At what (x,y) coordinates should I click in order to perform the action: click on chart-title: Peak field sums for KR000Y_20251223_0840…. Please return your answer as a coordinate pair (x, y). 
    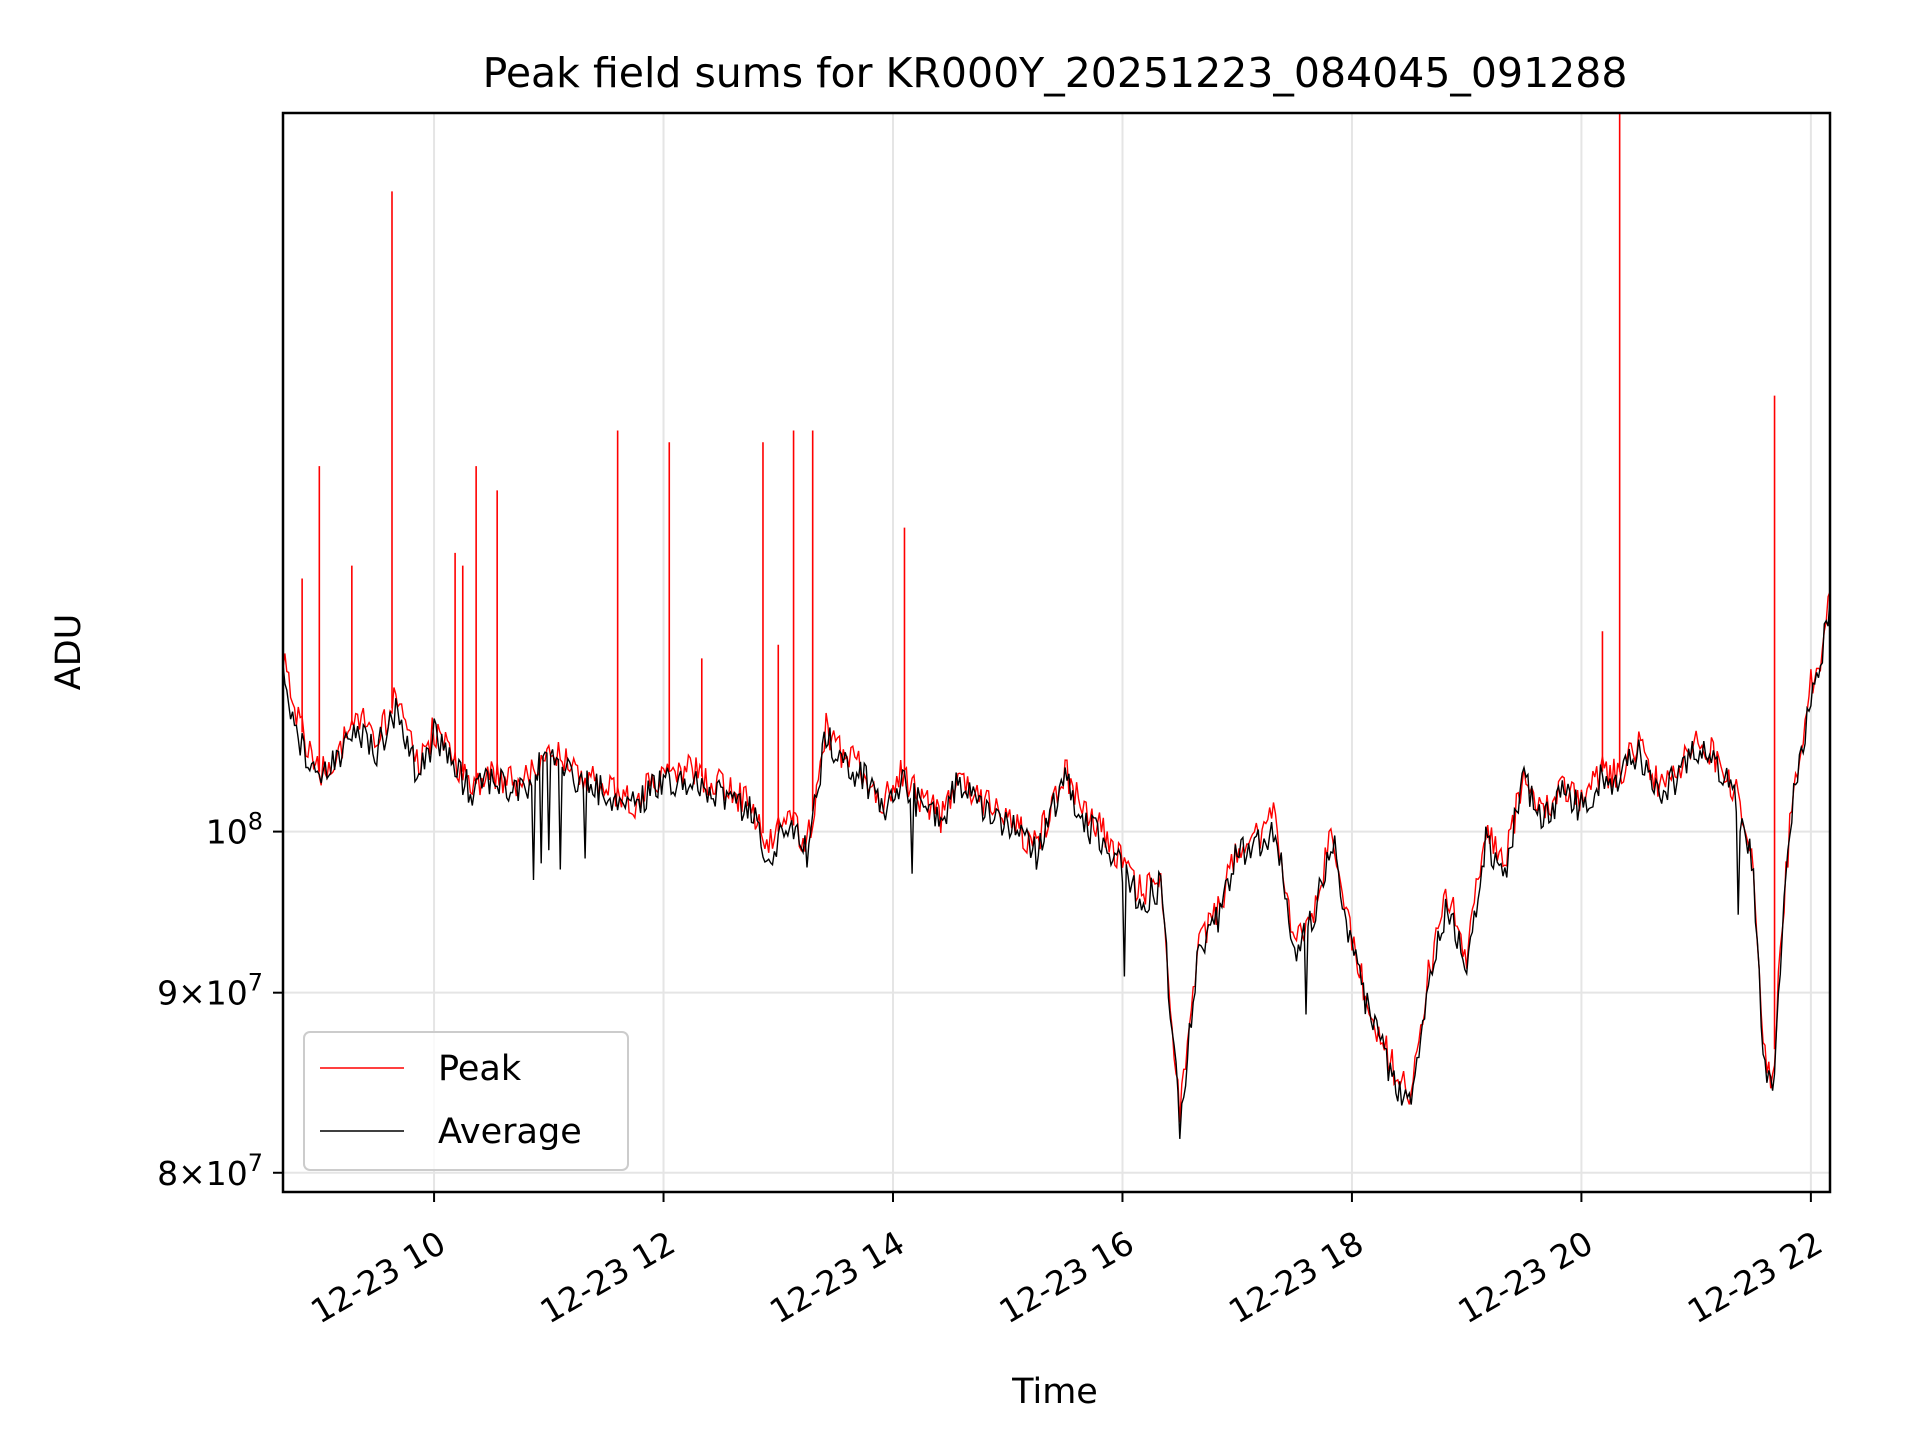
    Looking at the image, I should click on (1055, 73).